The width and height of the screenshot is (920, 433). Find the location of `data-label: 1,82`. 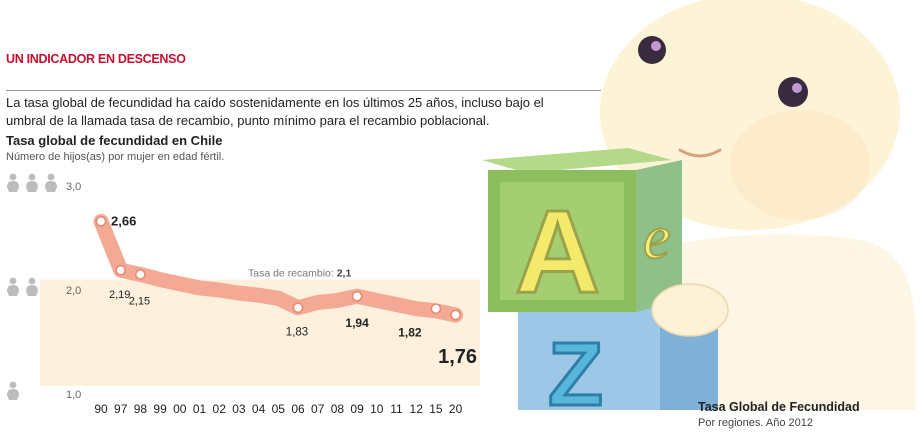

data-label: 1,82 is located at coordinates (410, 333).